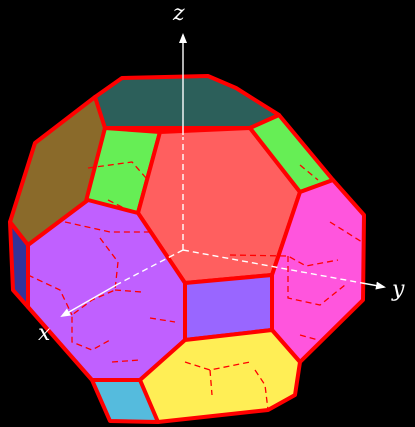  What do you see at coordinates (44, 333) in the screenshot?
I see `x-axis-label: x` at bounding box center [44, 333].